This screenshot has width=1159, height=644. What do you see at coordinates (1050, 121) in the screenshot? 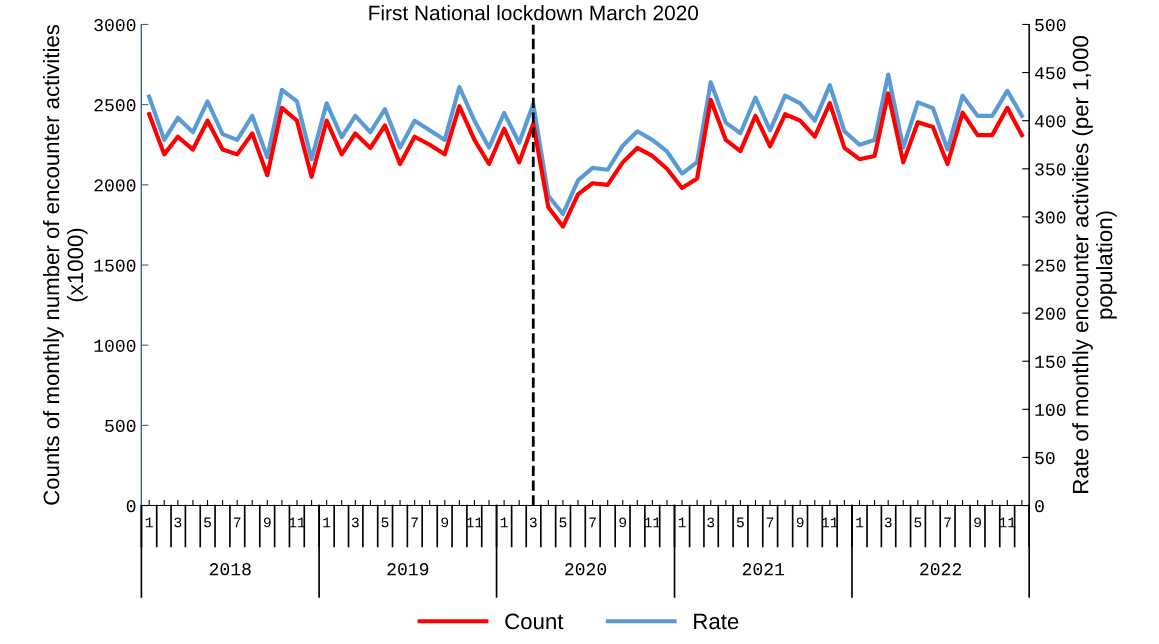
I see `y2-tick-label: 400` at bounding box center [1050, 121].